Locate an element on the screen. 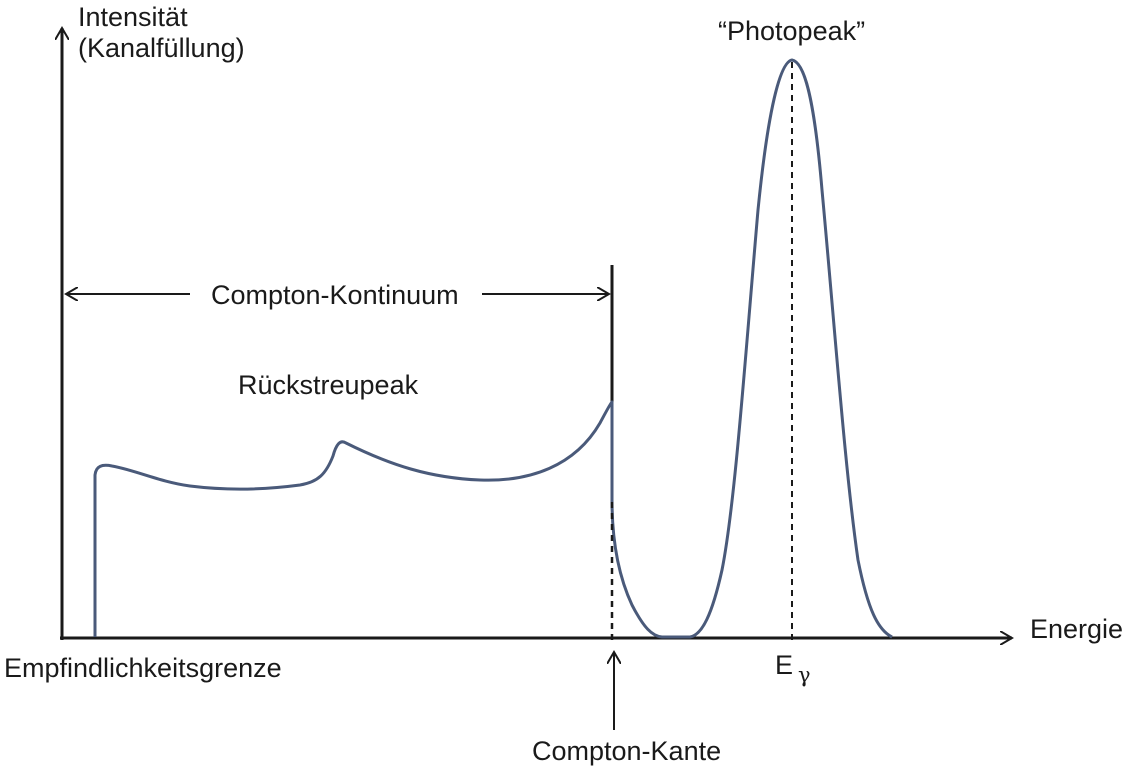 This screenshot has width=1131, height=777. backscatter-peak-label: Rückstreupeak is located at coordinates (328, 385).